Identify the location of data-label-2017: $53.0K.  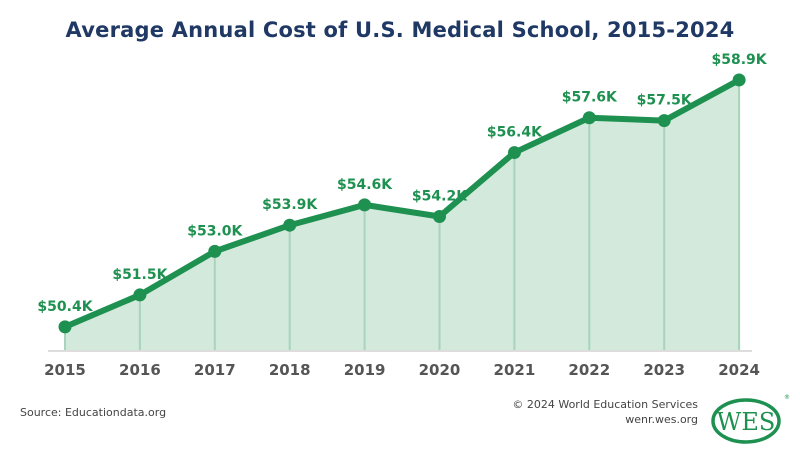
(215, 231).